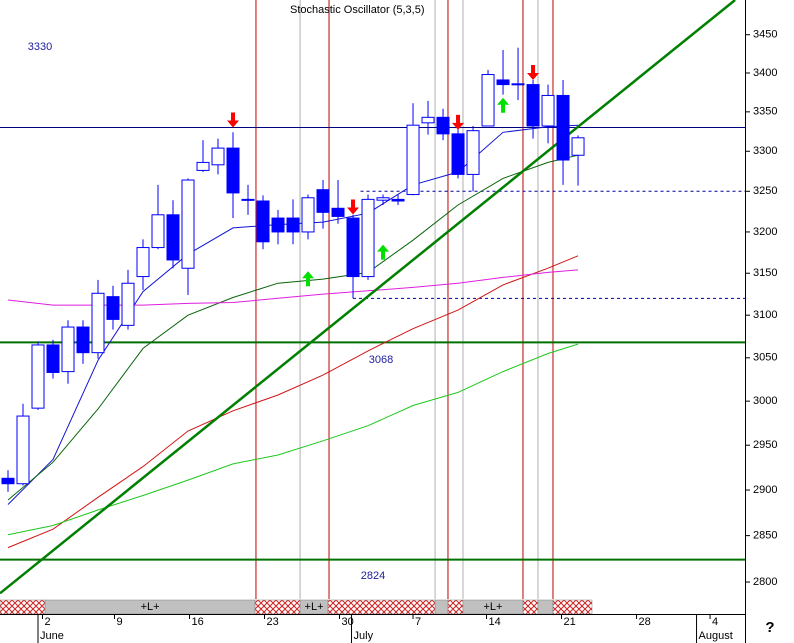  What do you see at coordinates (765, 73) in the screenshot?
I see `y-tick-label: 3400` at bounding box center [765, 73].